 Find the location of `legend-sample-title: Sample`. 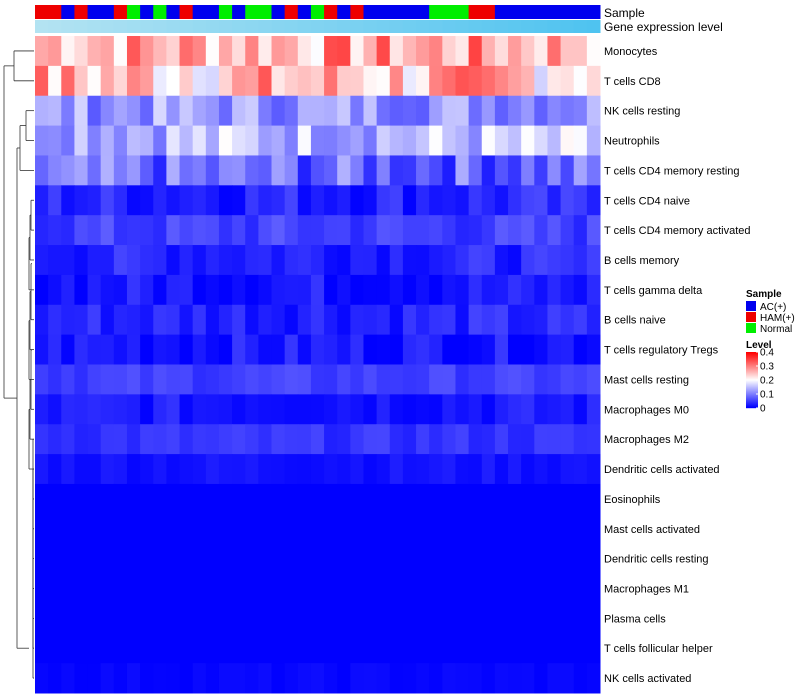

legend-sample-title: Sample is located at coordinates (764, 294).